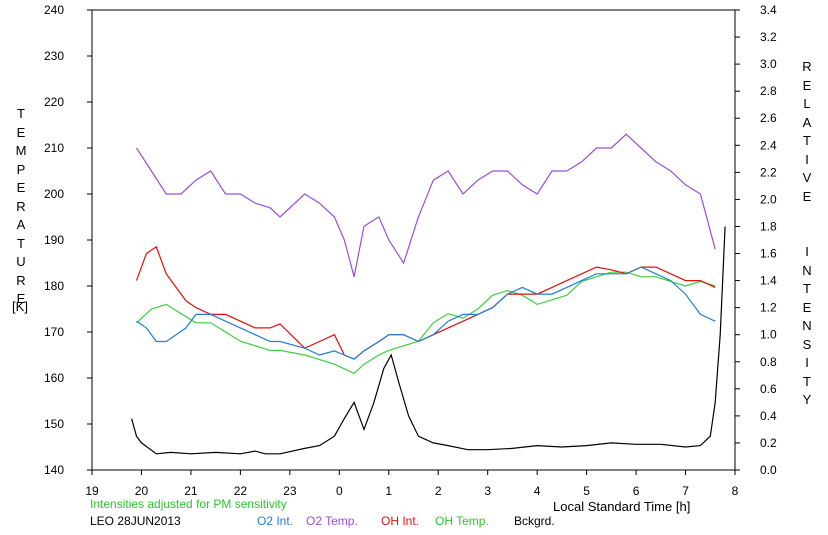  I want to click on y-left-tick-label: 190, so click(54, 240).